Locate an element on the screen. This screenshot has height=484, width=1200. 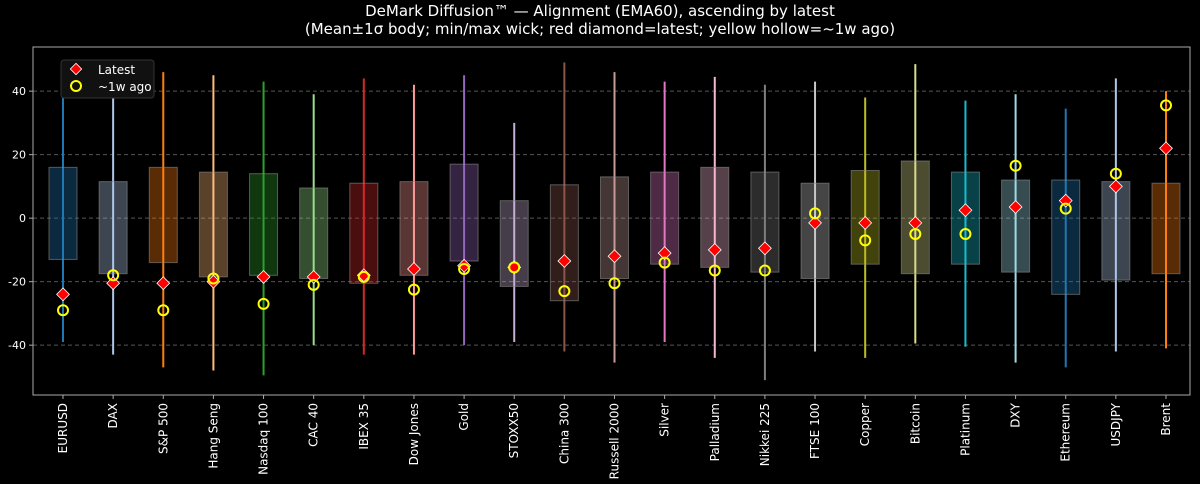
legend-latest-label: Latest is located at coordinates (116, 70).